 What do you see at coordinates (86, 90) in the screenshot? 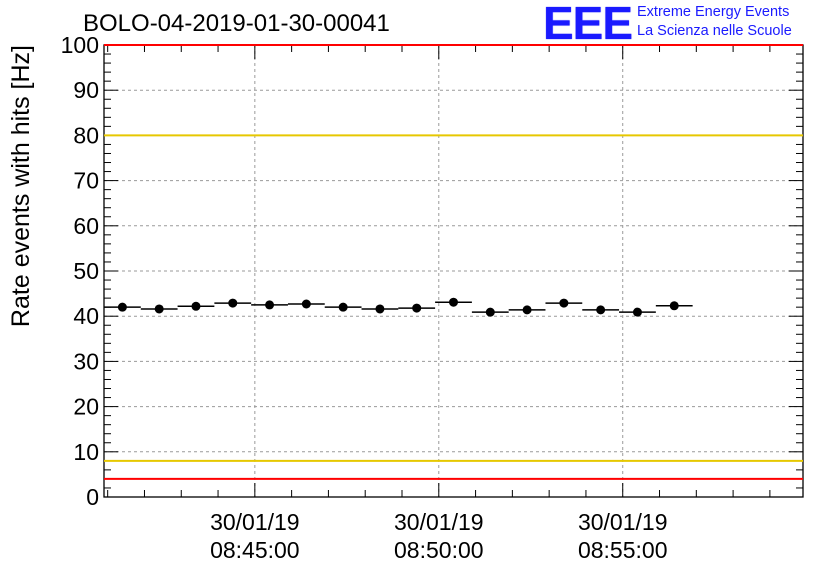
I see `y-tick-label: 90` at bounding box center [86, 90].